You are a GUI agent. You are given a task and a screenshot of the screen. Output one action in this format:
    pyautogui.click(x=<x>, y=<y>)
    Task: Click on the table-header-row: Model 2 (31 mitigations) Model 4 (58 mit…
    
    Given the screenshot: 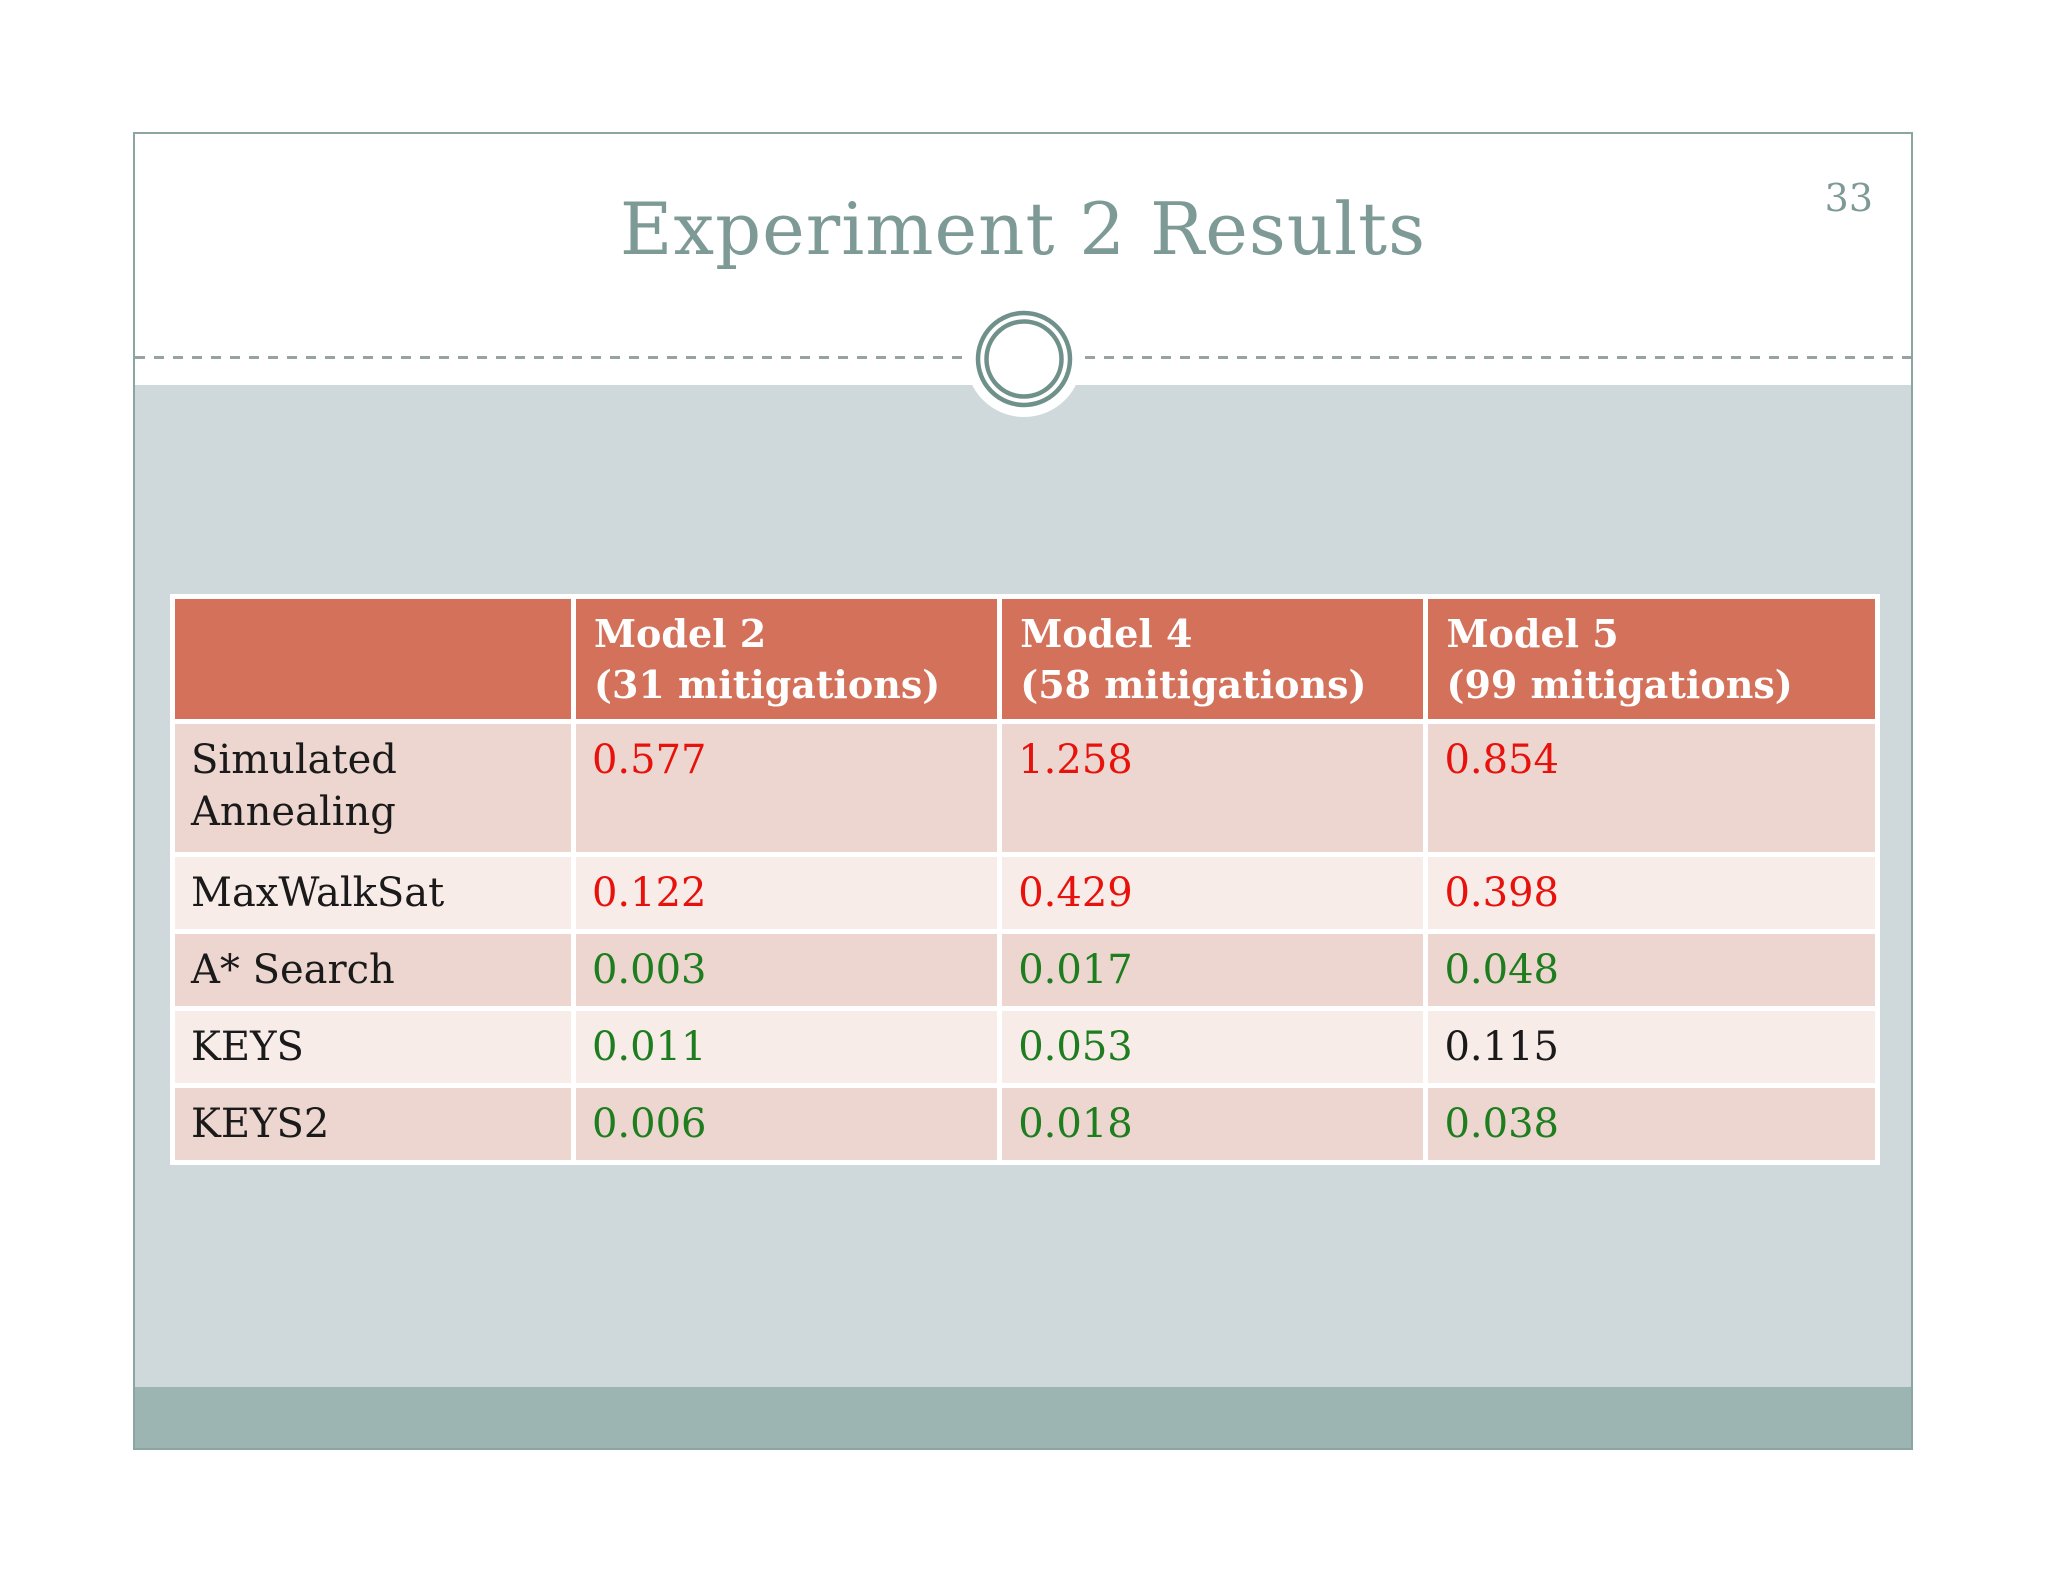 What is the action you would take?
    pyautogui.click(x=1025, y=659)
    